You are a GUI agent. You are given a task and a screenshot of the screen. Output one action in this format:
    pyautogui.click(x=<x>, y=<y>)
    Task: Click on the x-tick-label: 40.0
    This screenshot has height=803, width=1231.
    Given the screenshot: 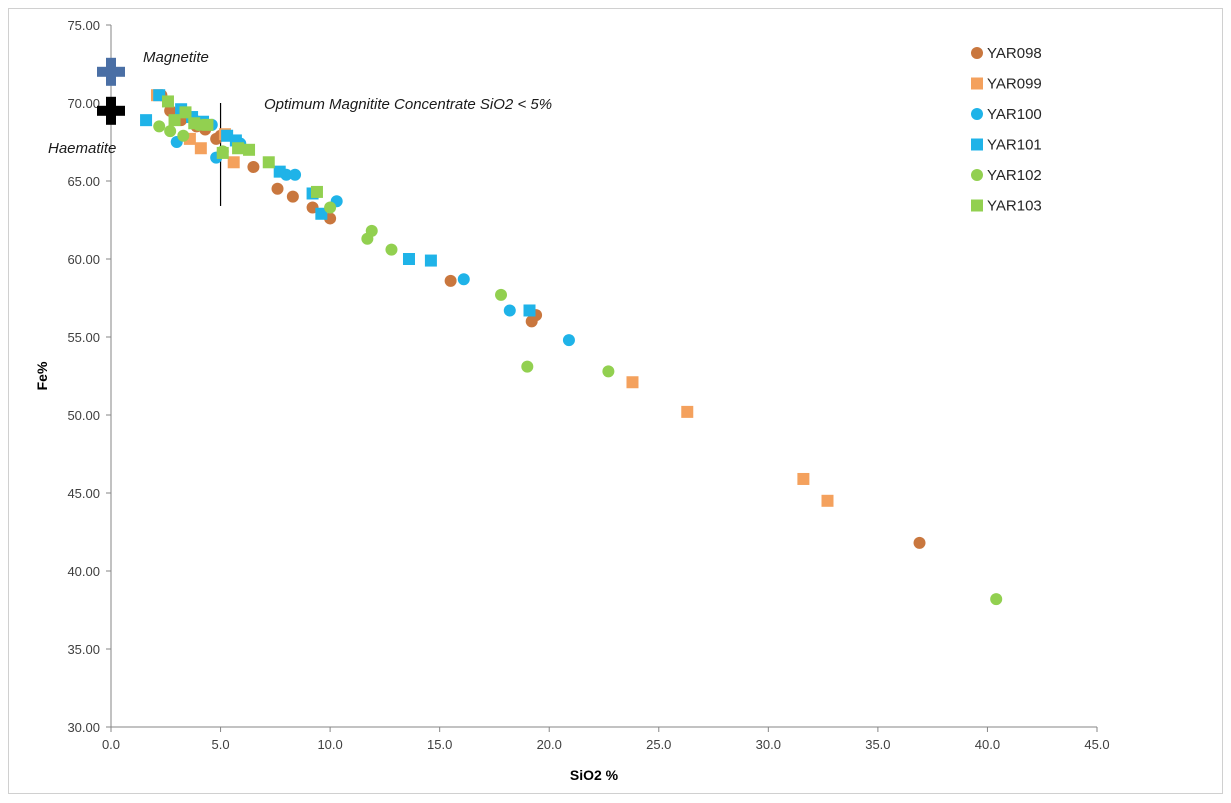 What is the action you would take?
    pyautogui.click(x=987, y=744)
    